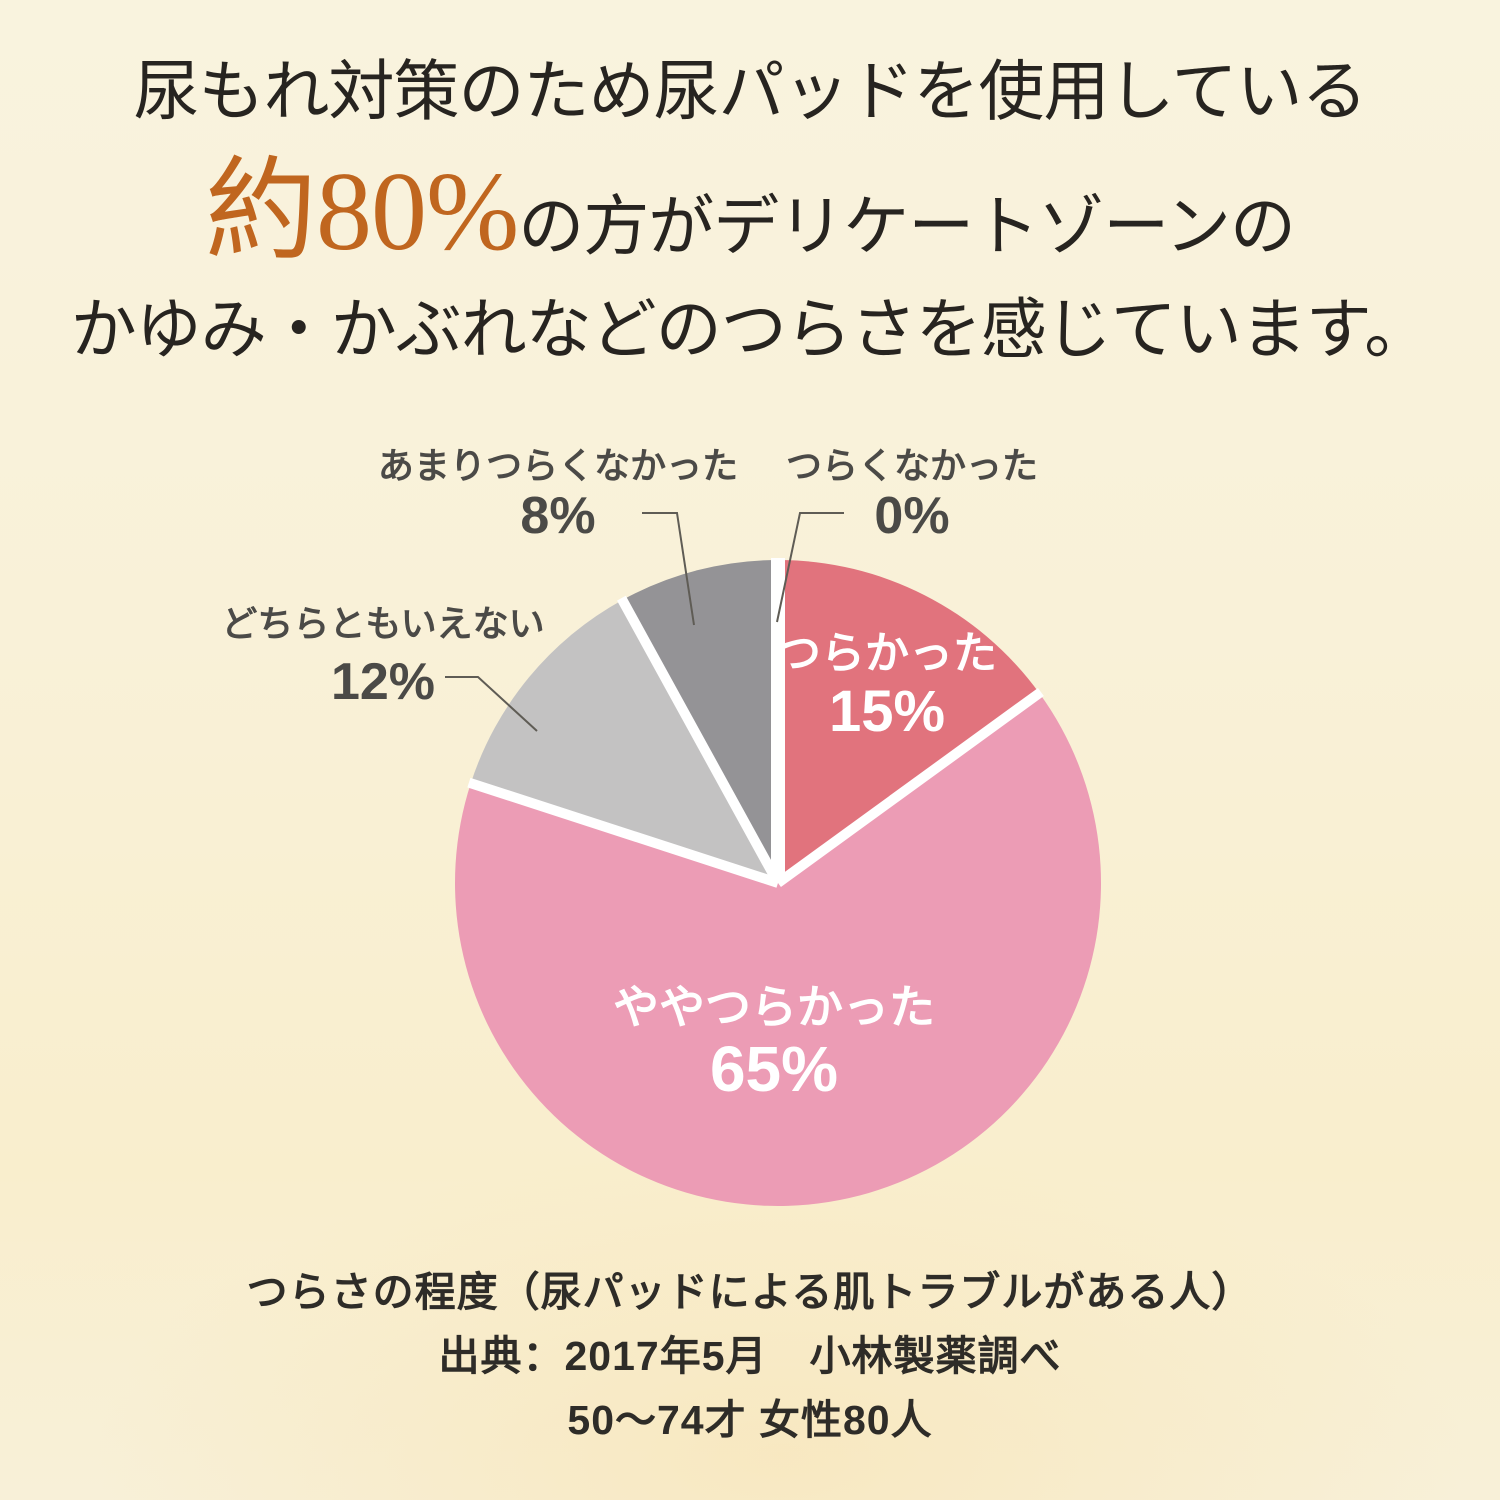 The width and height of the screenshot is (1500, 1500). What do you see at coordinates (750, 1292) in the screenshot?
I see `chart-title: つらさの程度（尿パッドによる肌トラブルがある人）` at bounding box center [750, 1292].